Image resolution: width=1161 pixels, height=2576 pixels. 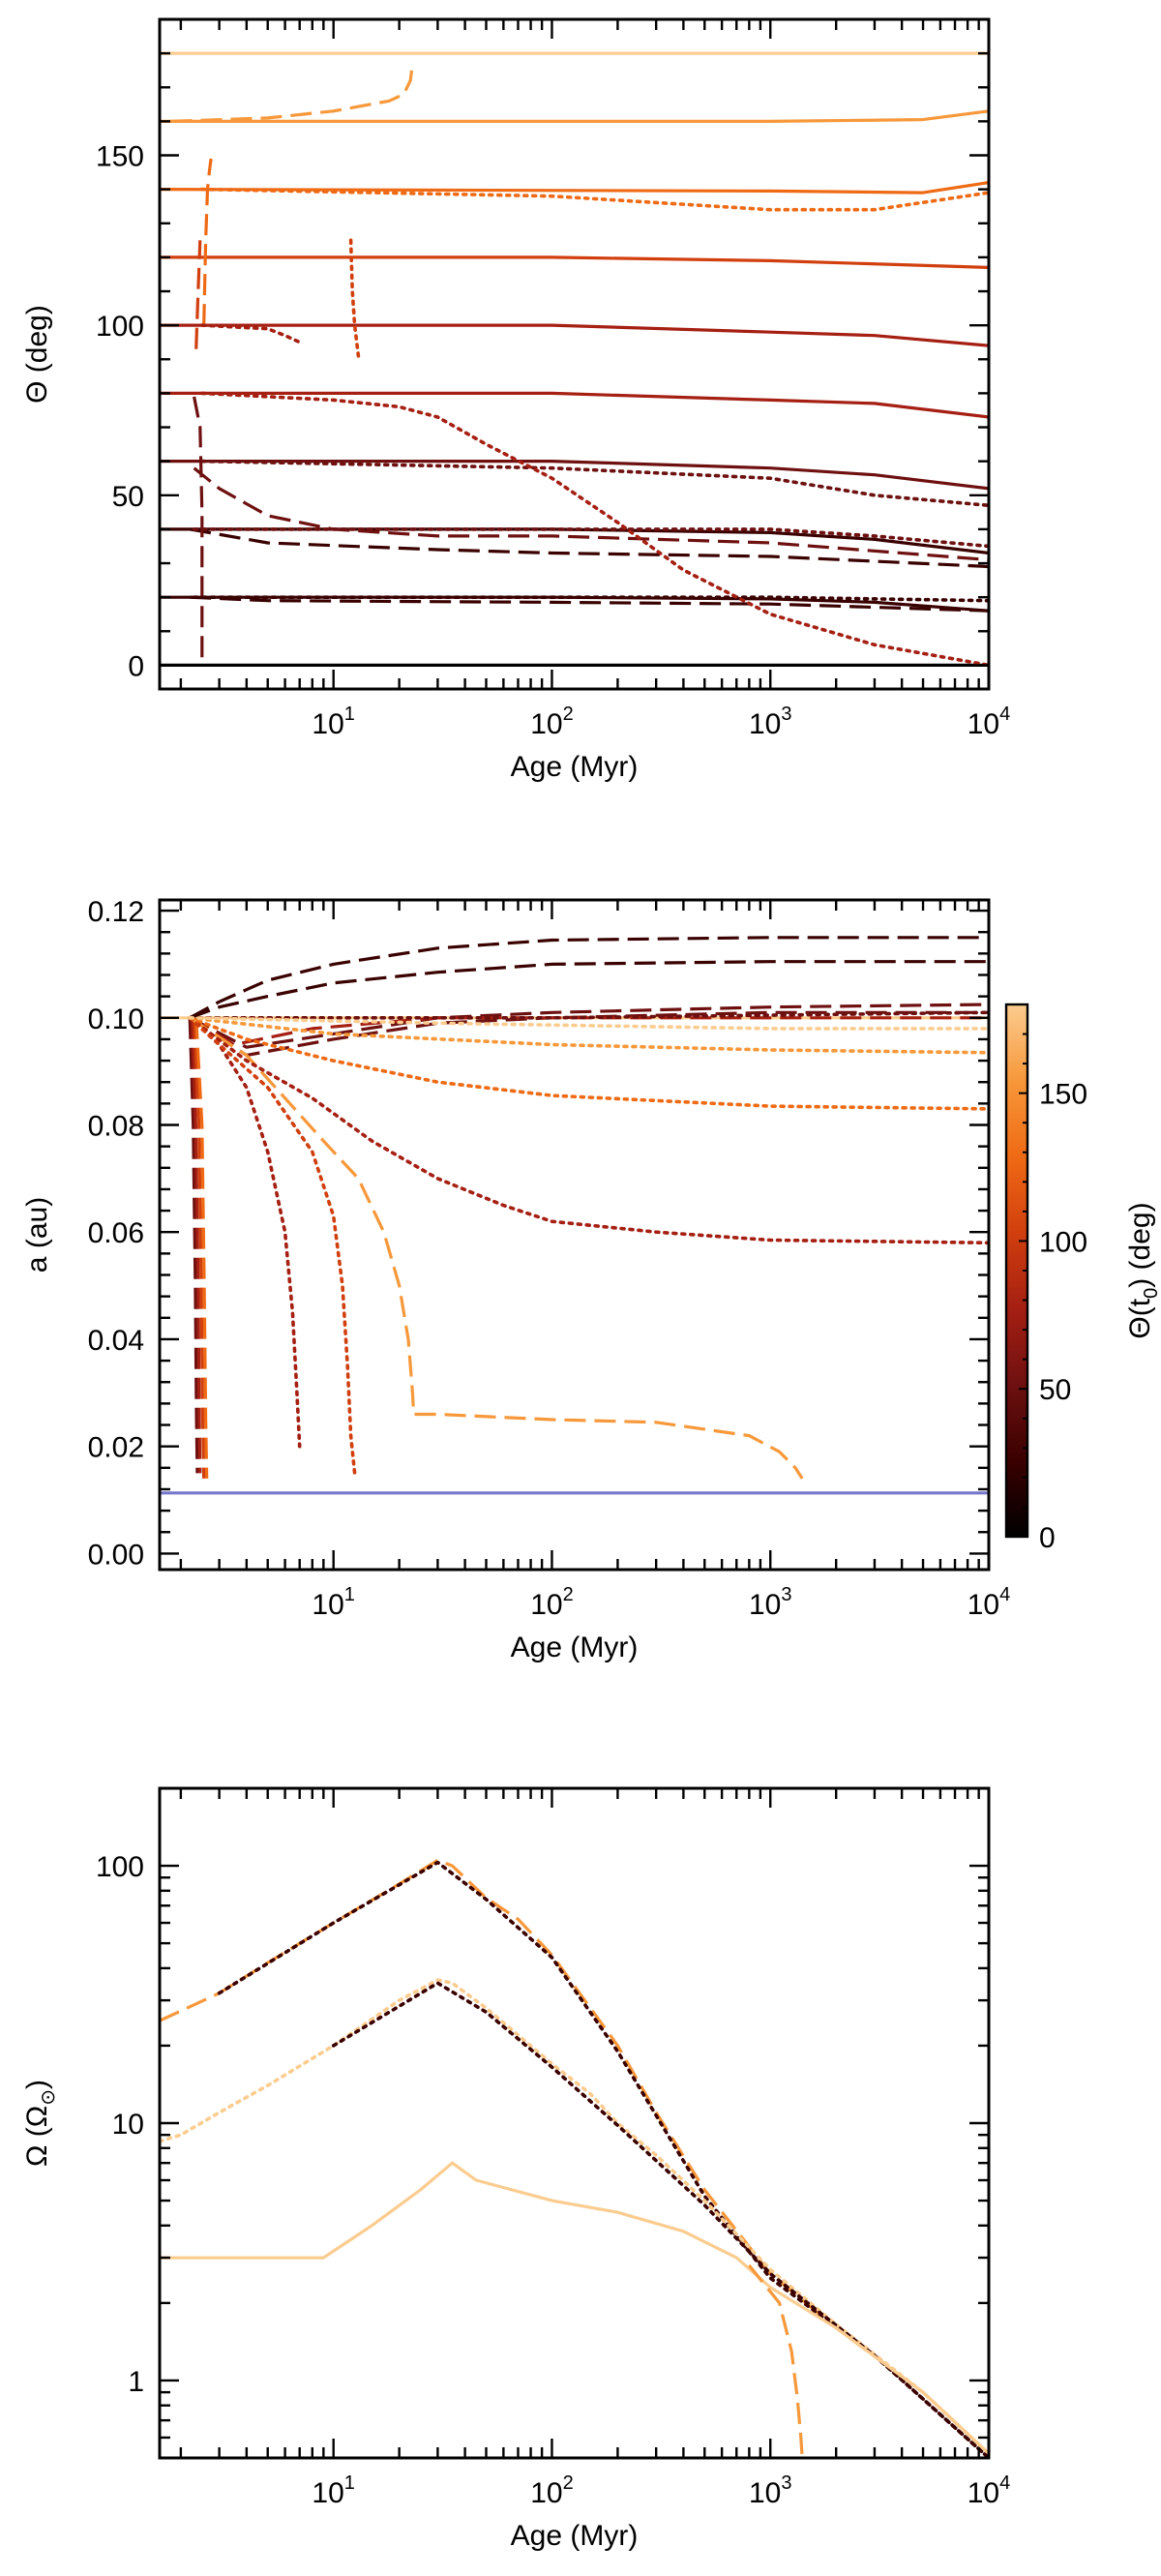 What do you see at coordinates (1047, 1538) in the screenshot?
I see `colorbar-tick-label: 0` at bounding box center [1047, 1538].